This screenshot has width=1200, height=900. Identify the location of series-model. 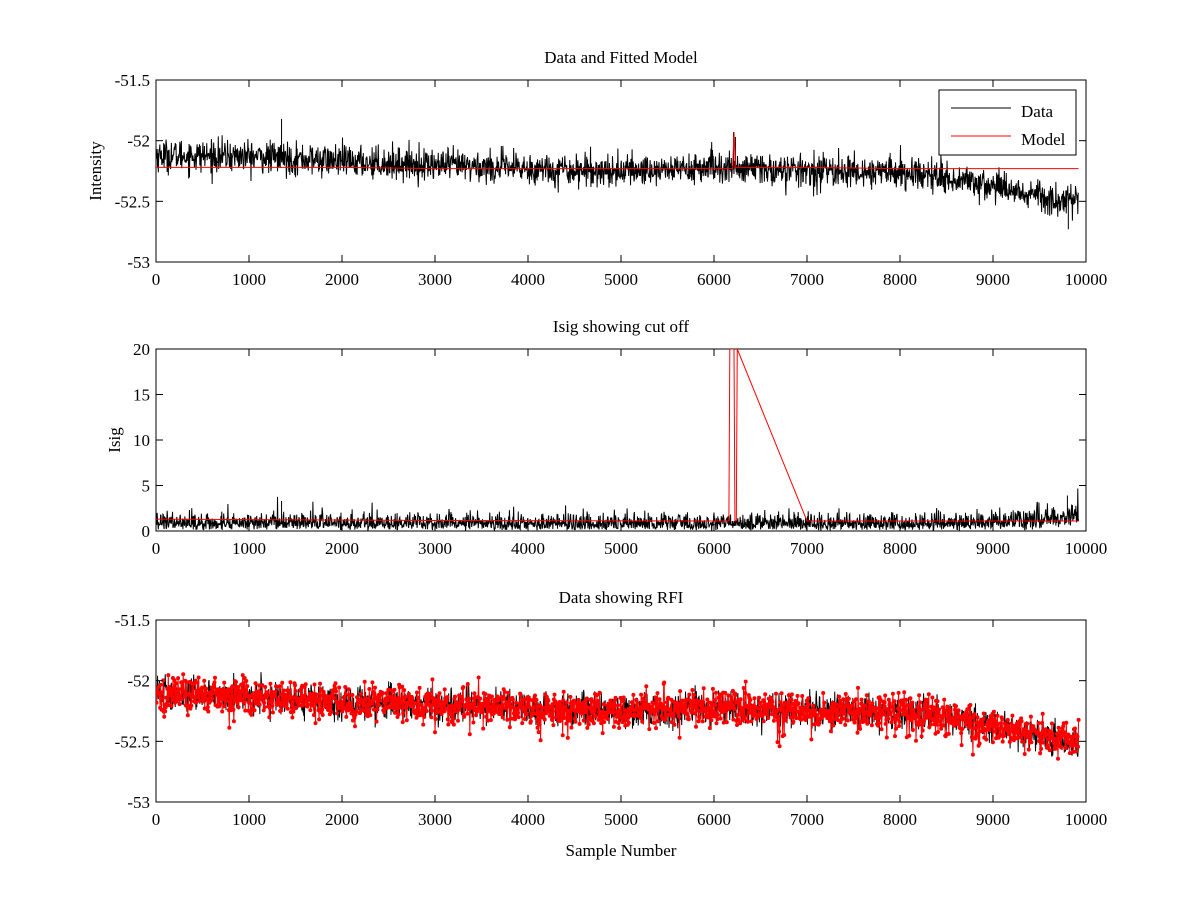
(617, 151).